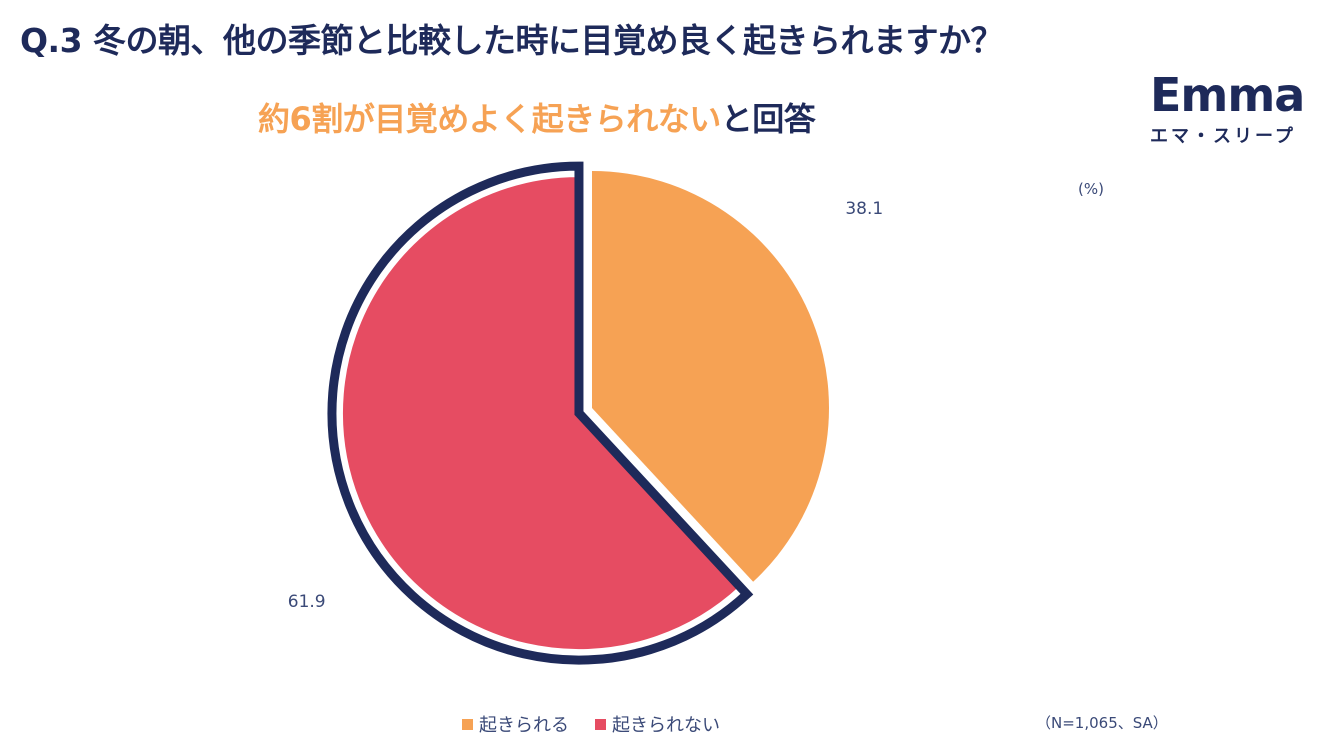  What do you see at coordinates (307, 602) in the screenshot?
I see `data-label-1: 61.9` at bounding box center [307, 602].